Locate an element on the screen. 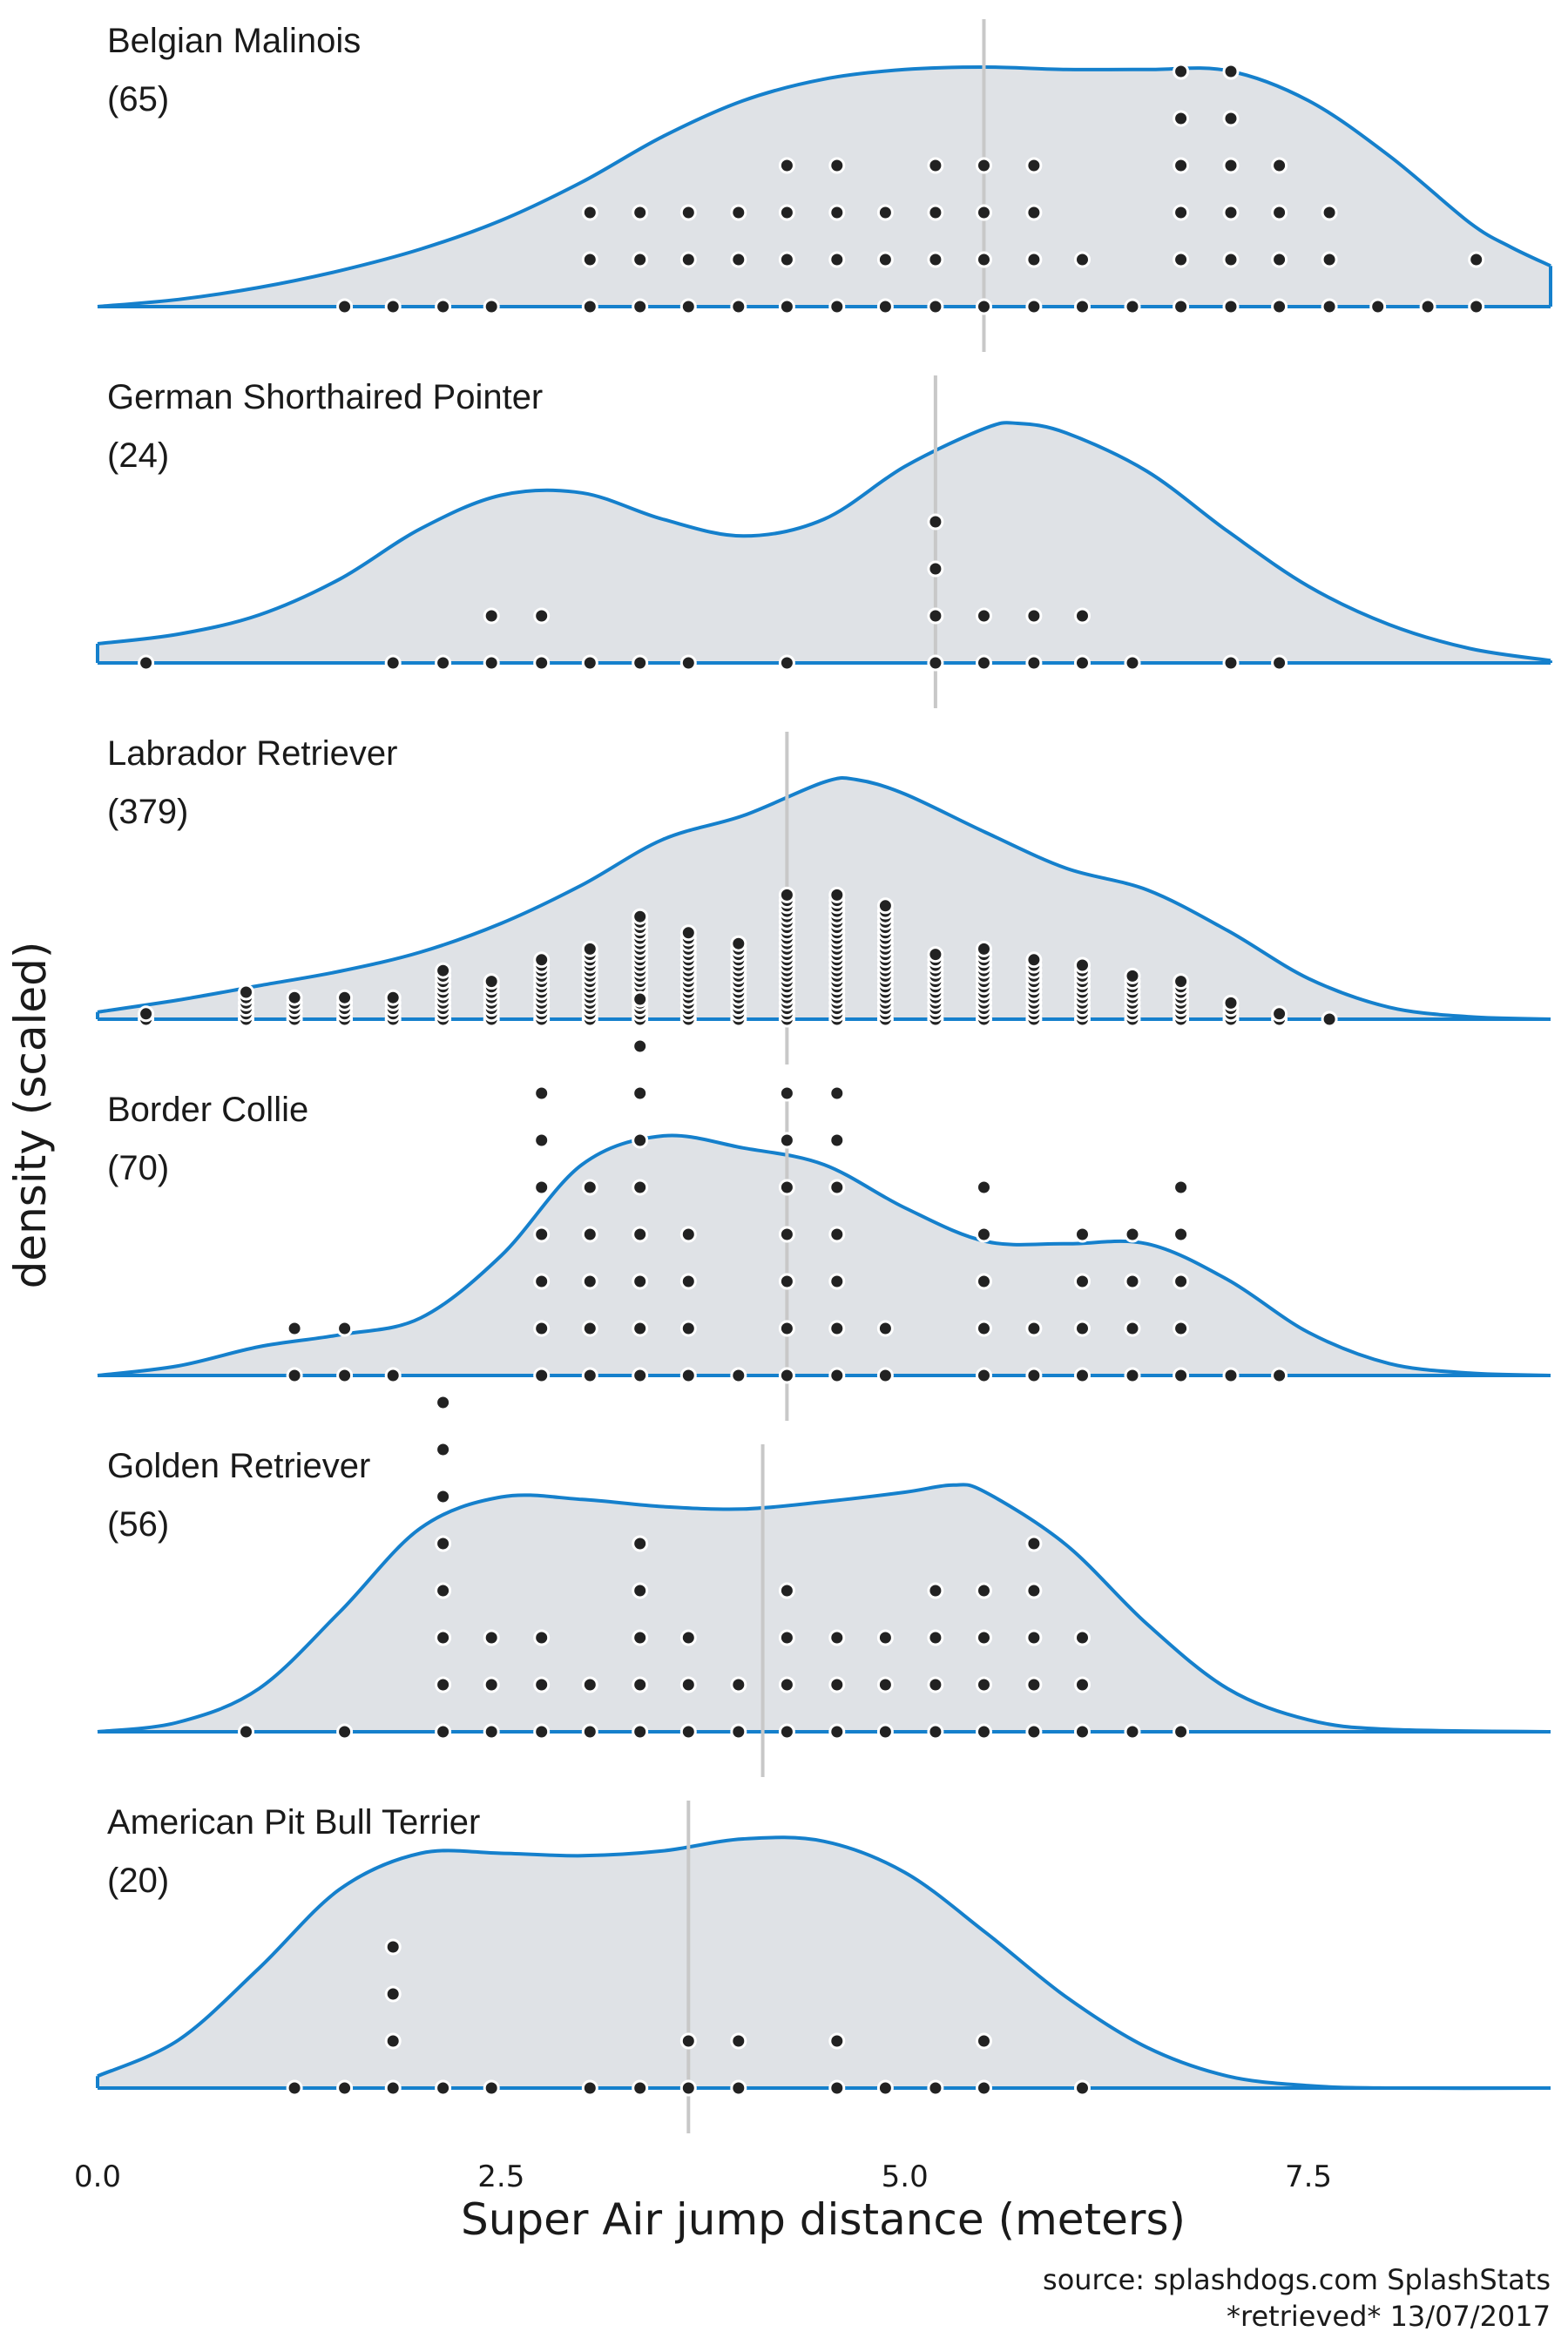 Image resolution: width=1568 pixels, height=2352 pixels. panel-labrador-retriever: Labrador Retriever (379) is located at coordinates (823, 898).